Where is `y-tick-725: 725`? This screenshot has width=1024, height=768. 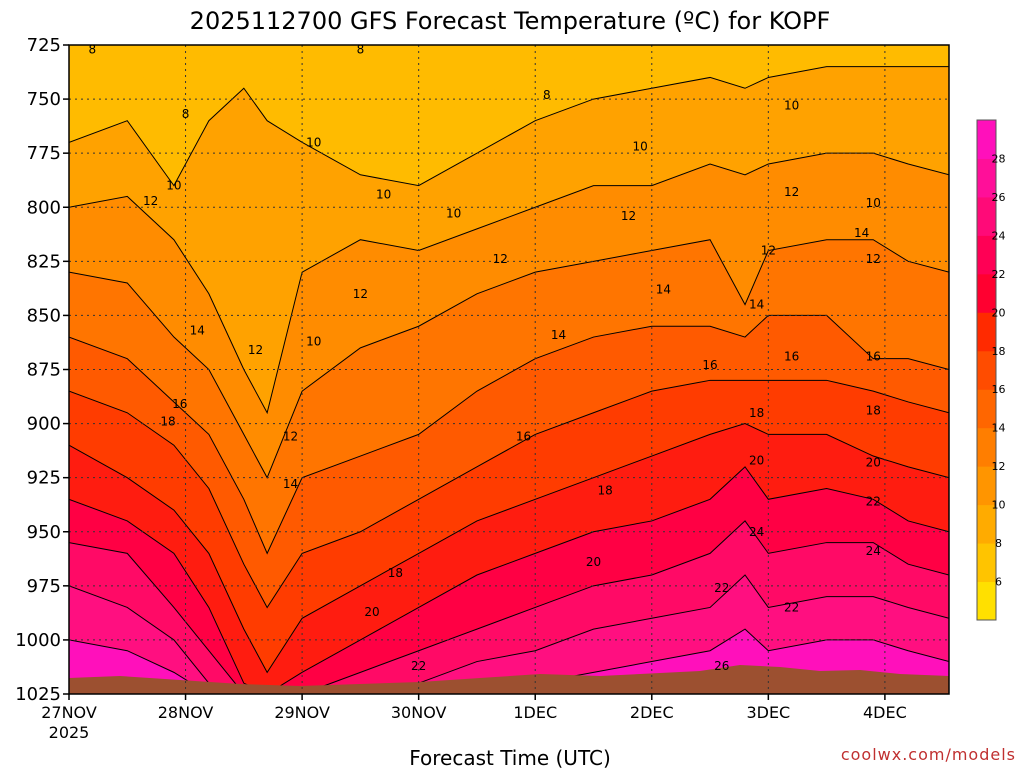 y-tick-725: 725 is located at coordinates (44, 45).